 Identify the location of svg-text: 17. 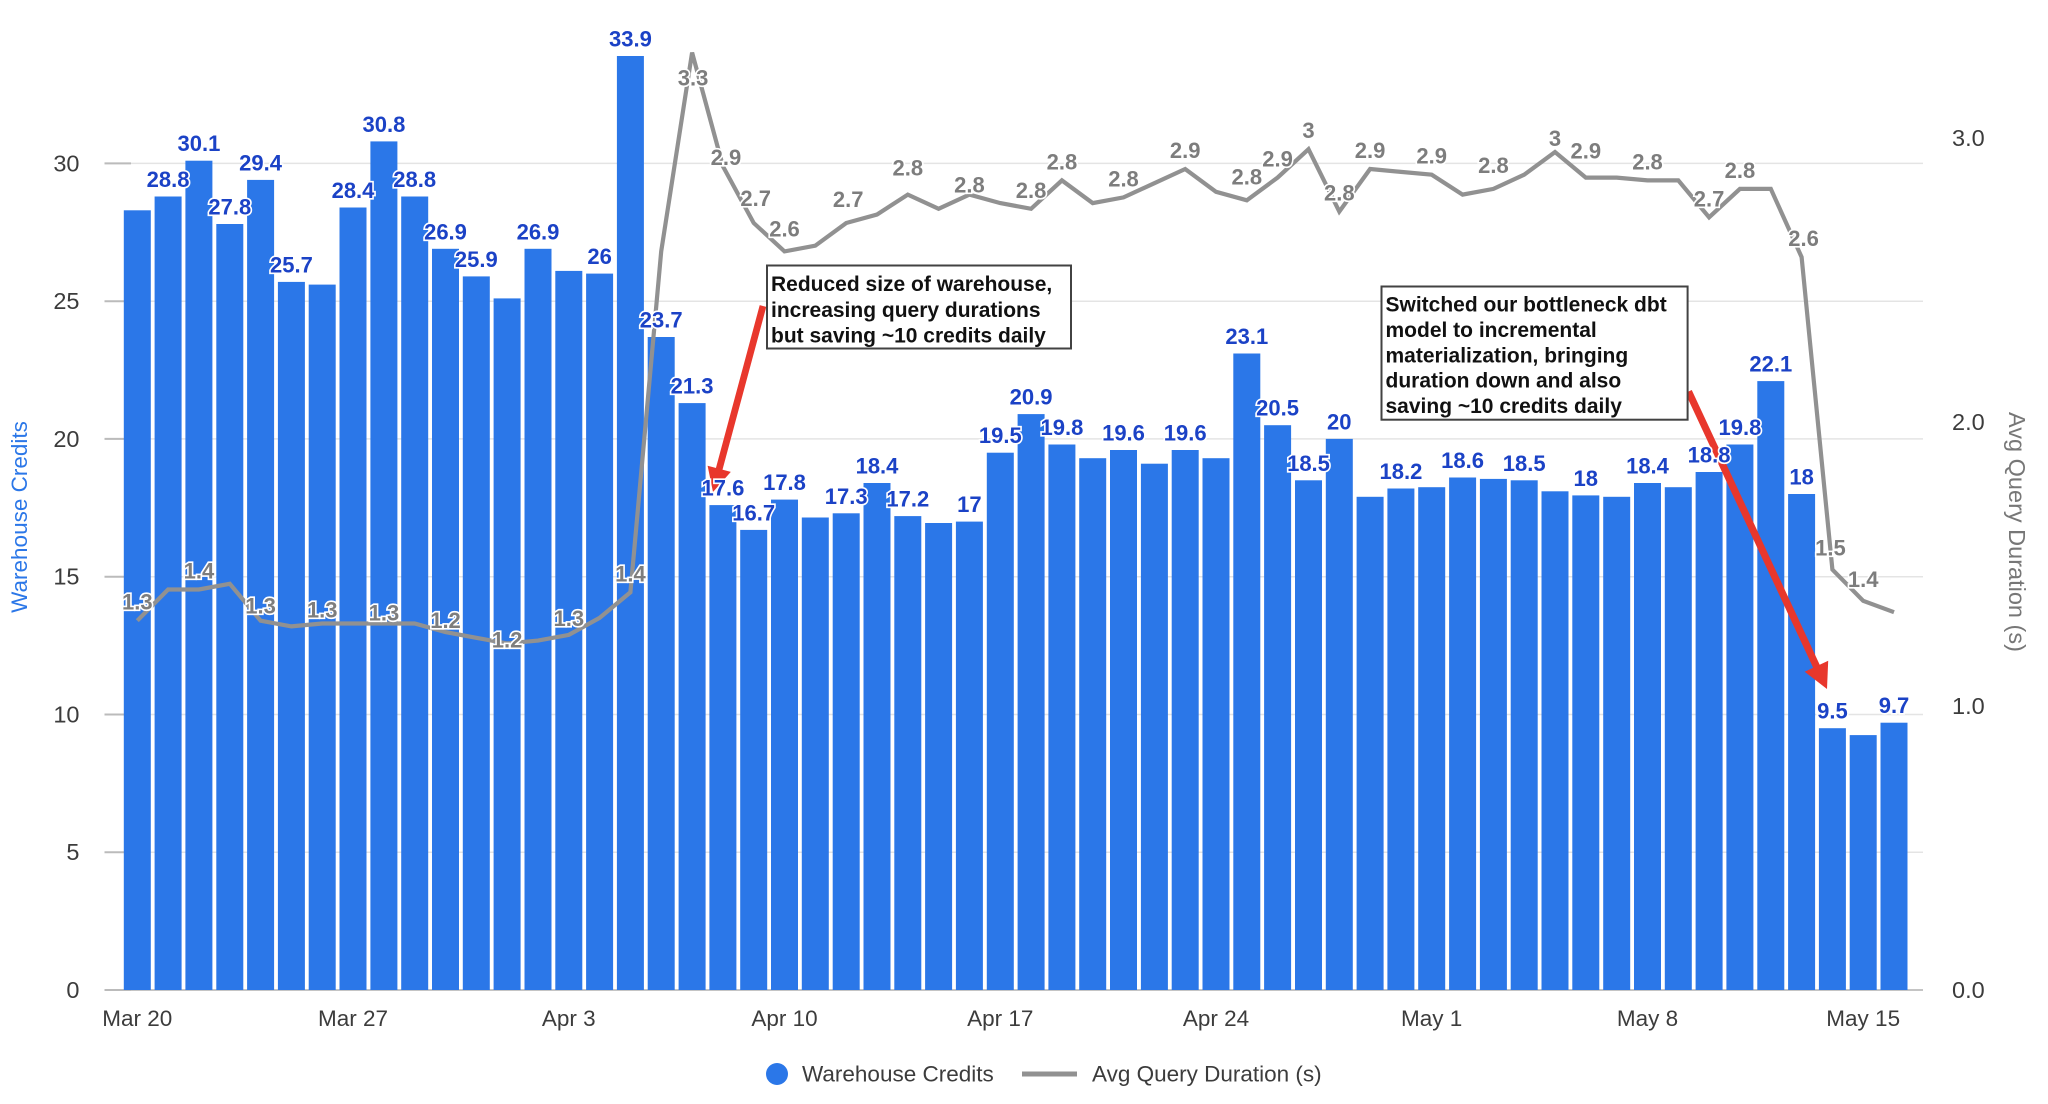
(969, 504).